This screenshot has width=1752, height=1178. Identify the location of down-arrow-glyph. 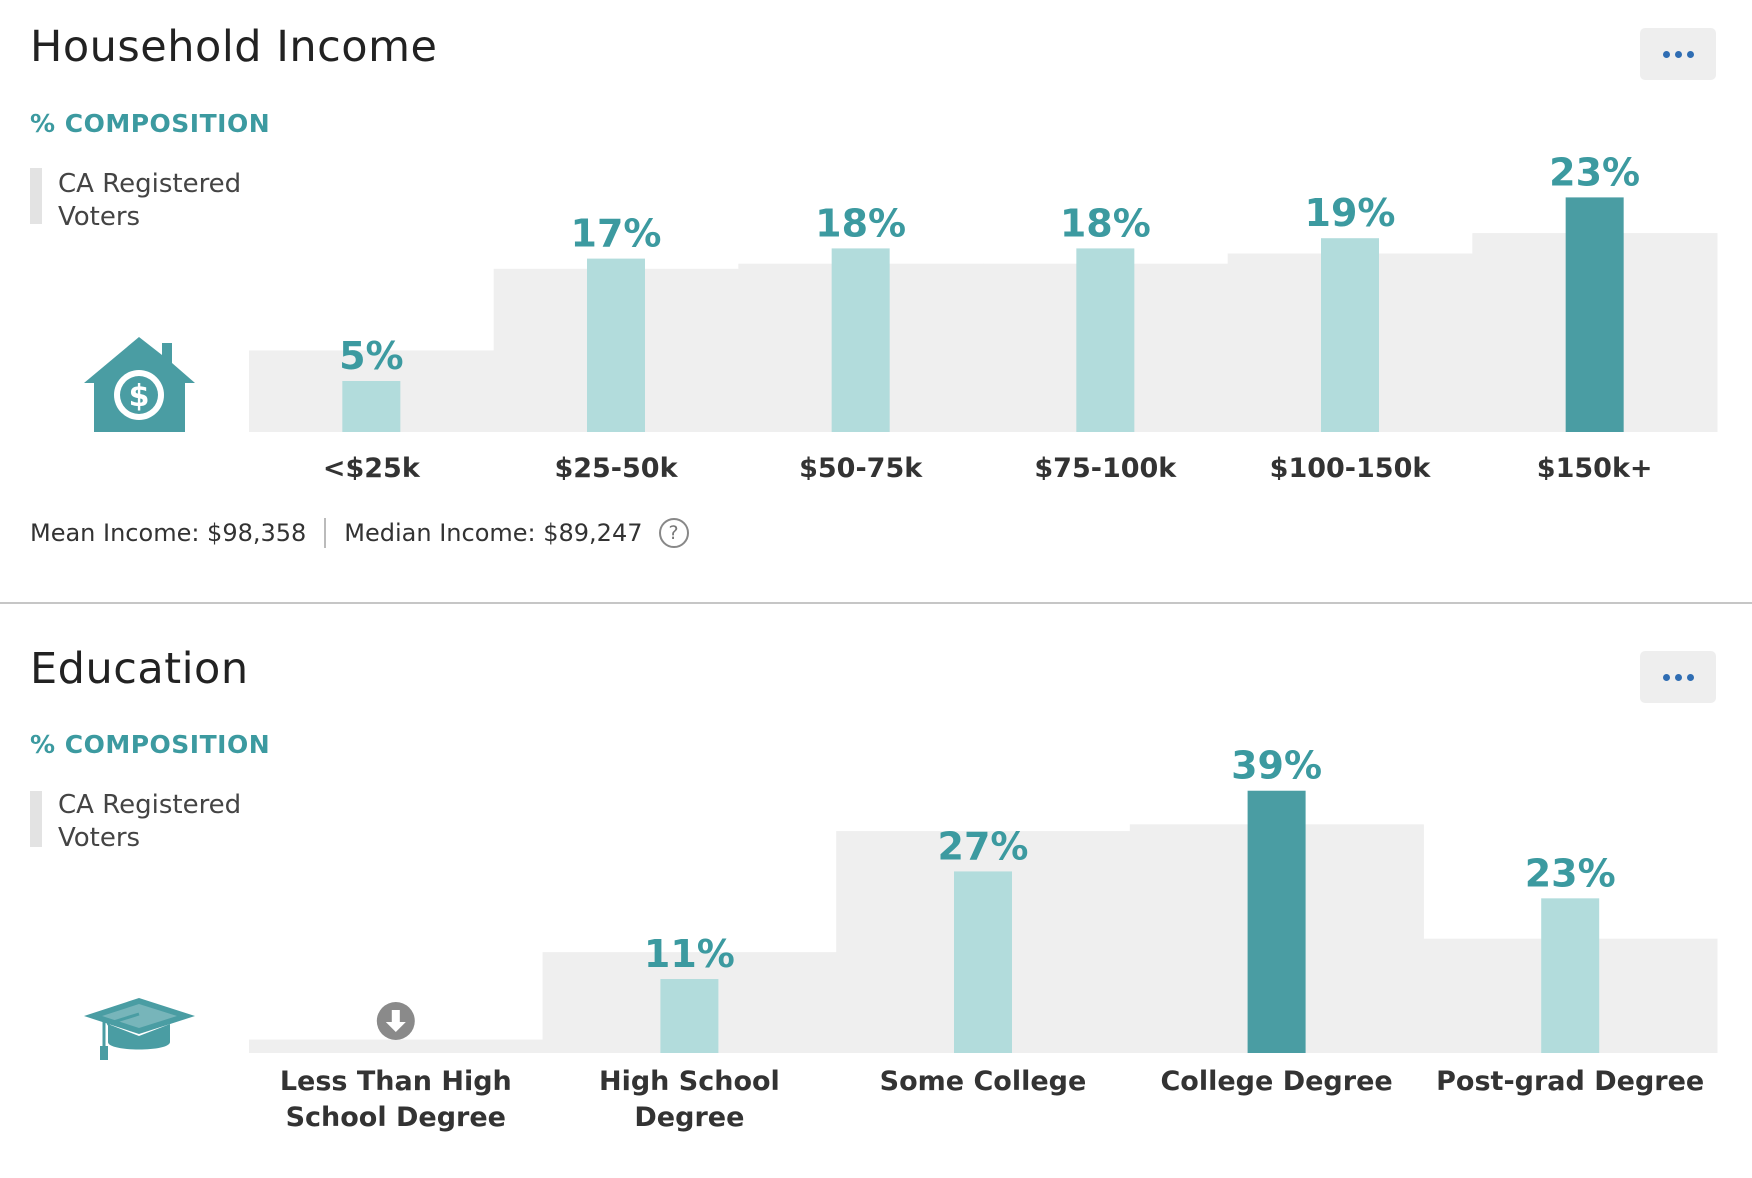
(395, 1021).